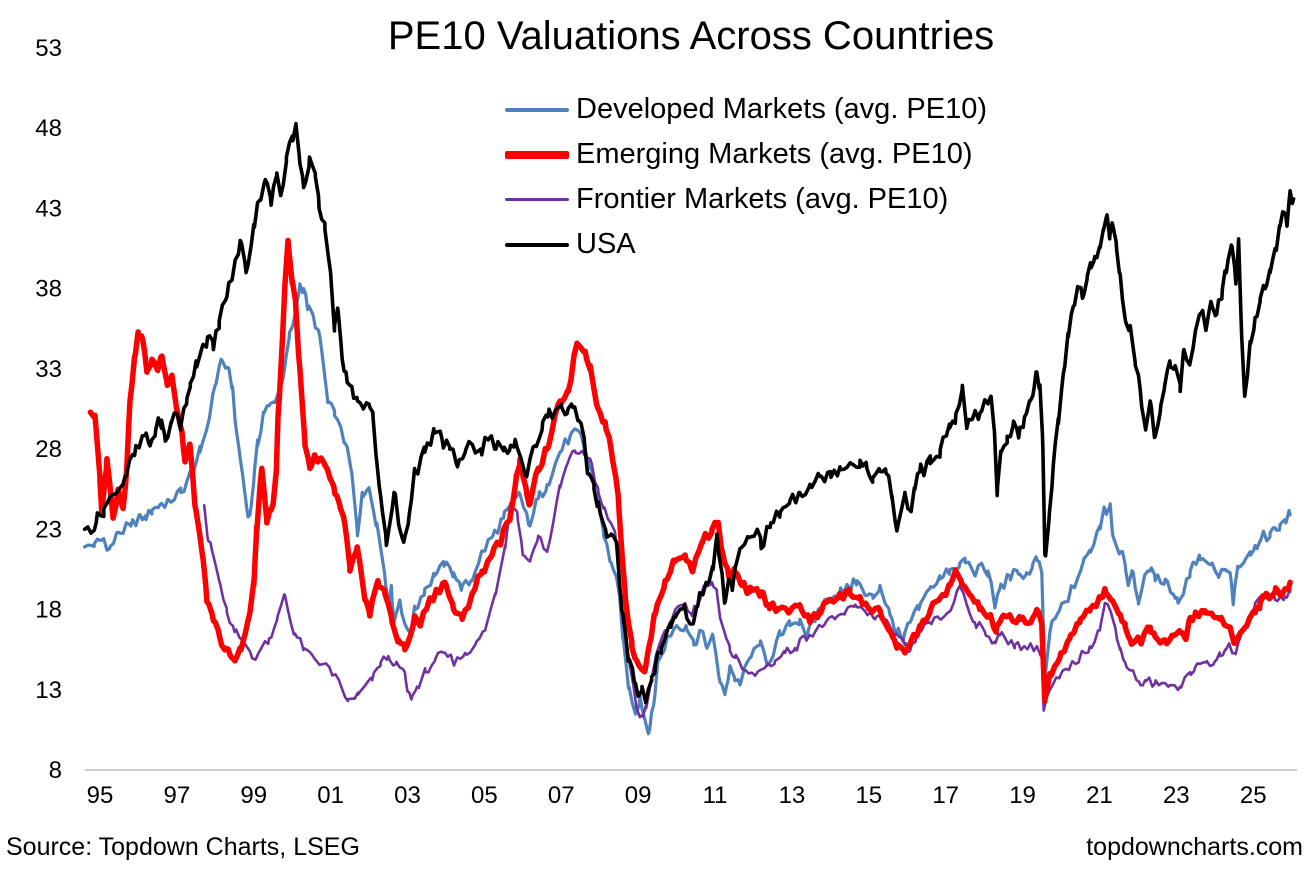  What do you see at coordinates (48, 529) in the screenshot?
I see `y-tick-label-23: 23` at bounding box center [48, 529].